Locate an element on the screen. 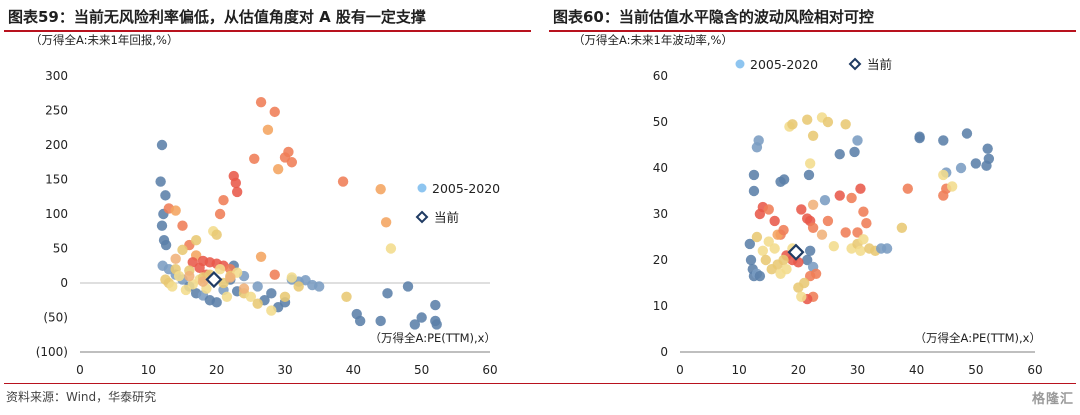 The width and height of the screenshot is (1080, 415). y-tick-label: 60 is located at coordinates (660, 76).